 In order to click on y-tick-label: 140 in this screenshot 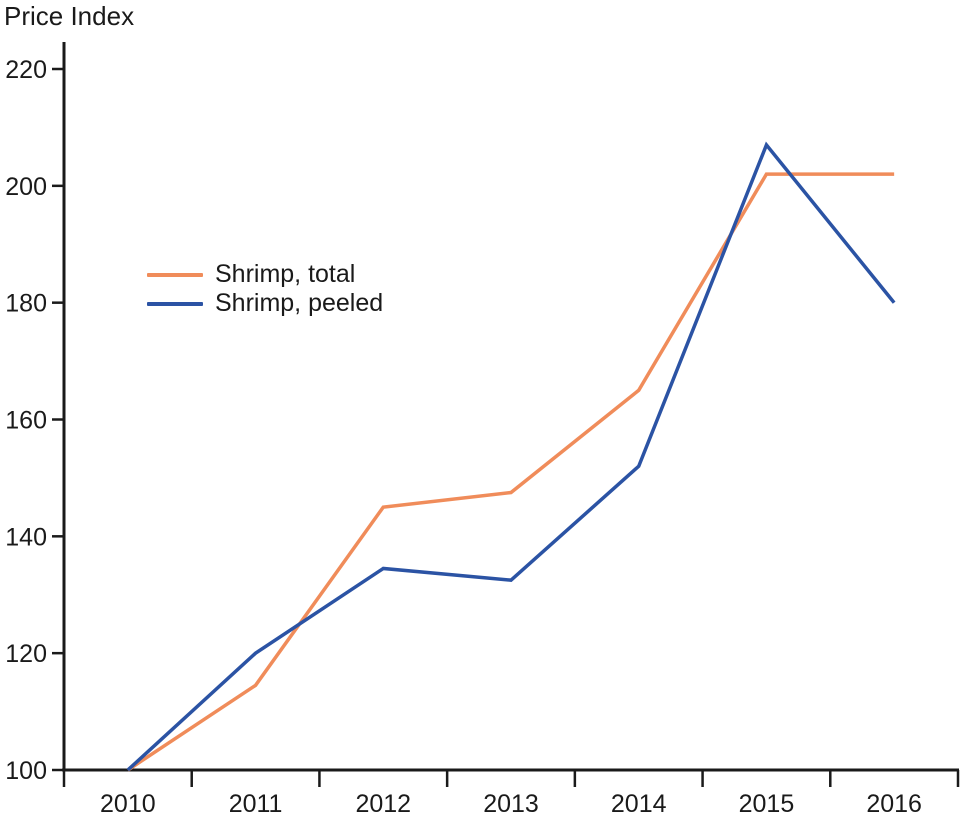, I will do `click(26, 537)`.